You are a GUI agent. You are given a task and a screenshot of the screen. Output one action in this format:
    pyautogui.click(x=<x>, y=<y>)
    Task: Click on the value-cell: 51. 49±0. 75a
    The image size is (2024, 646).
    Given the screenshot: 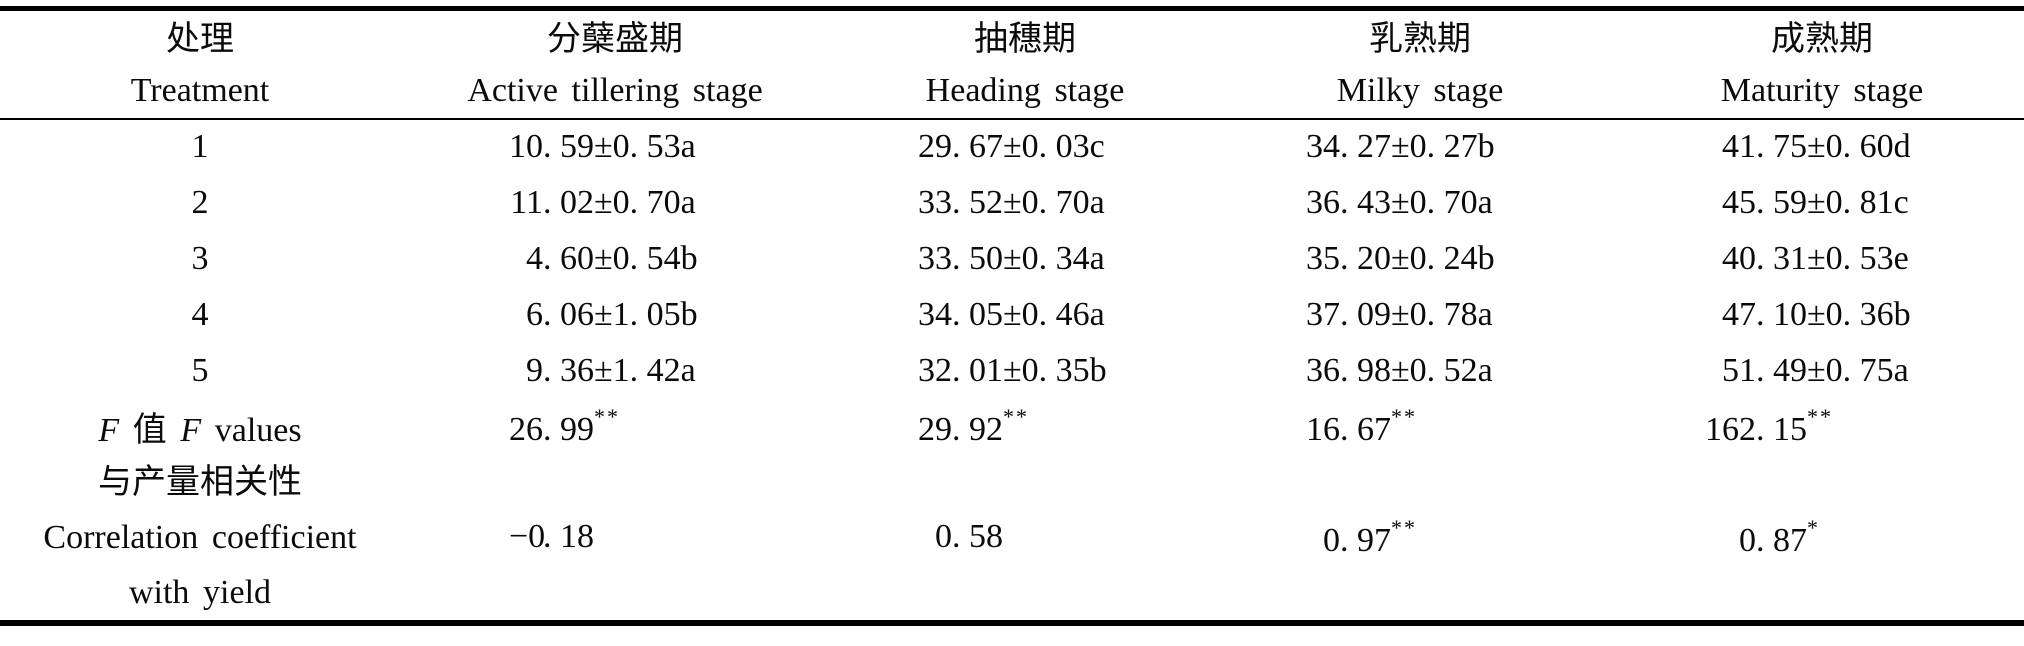 What is the action you would take?
    pyautogui.click(x=1822, y=371)
    